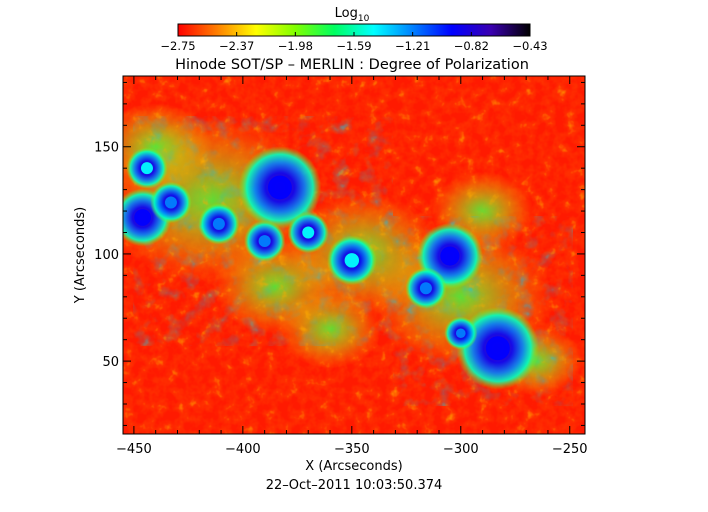  I want to click on colorbar-tick-label: −1.21, so click(412, 46).